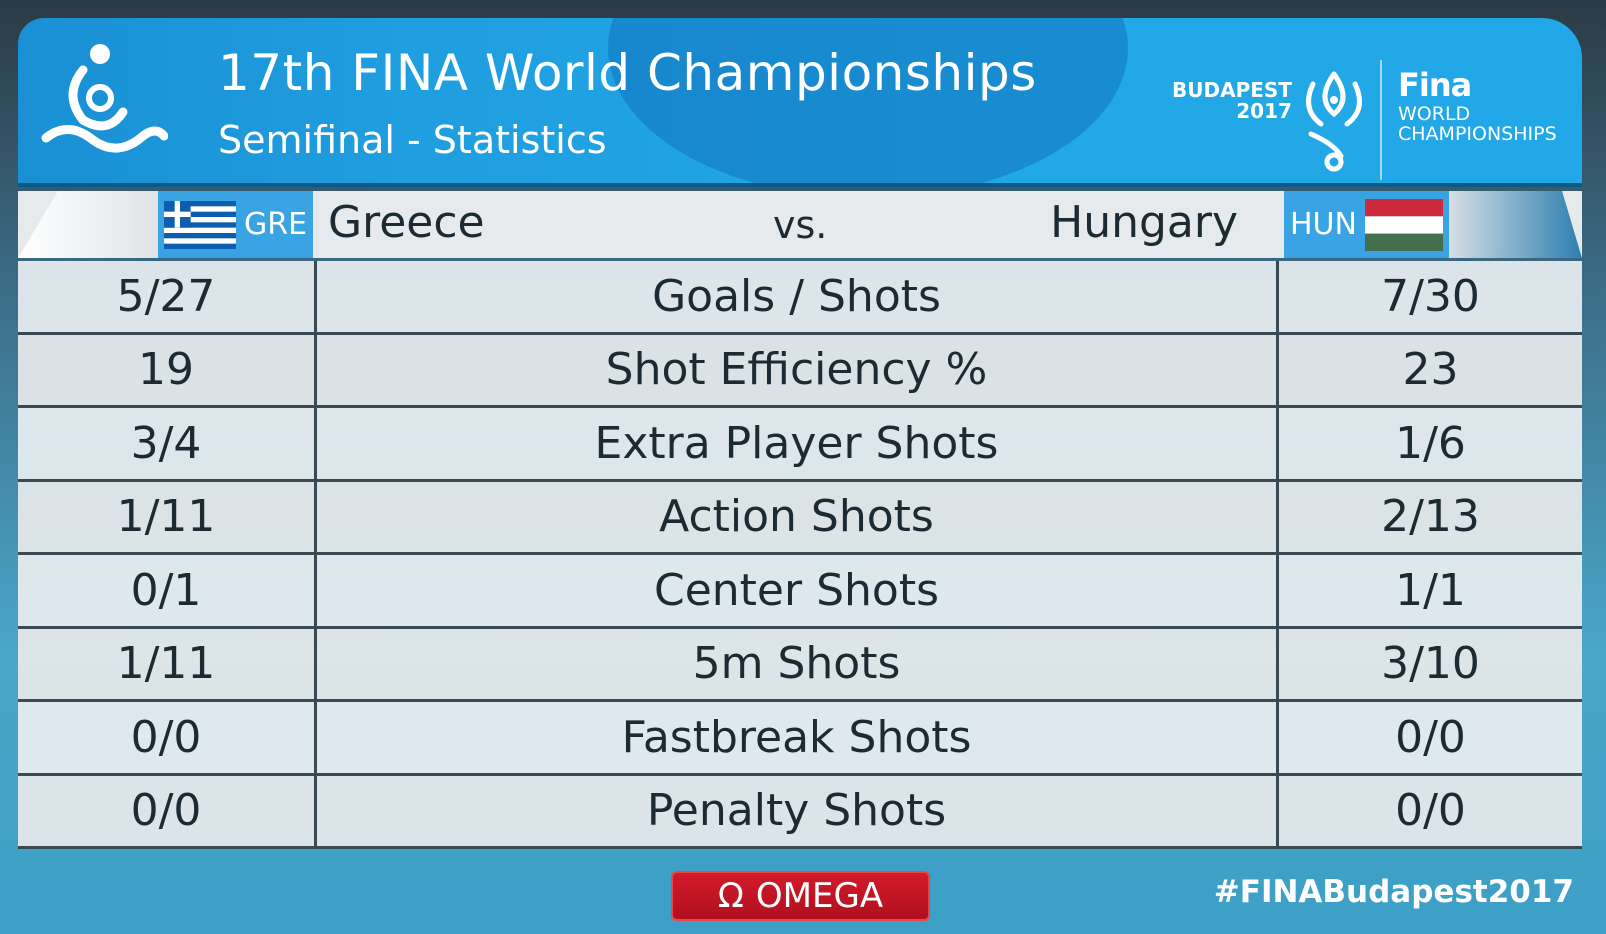 This screenshot has height=934, width=1606. I want to click on left-wing-decoration, so click(88, 224).